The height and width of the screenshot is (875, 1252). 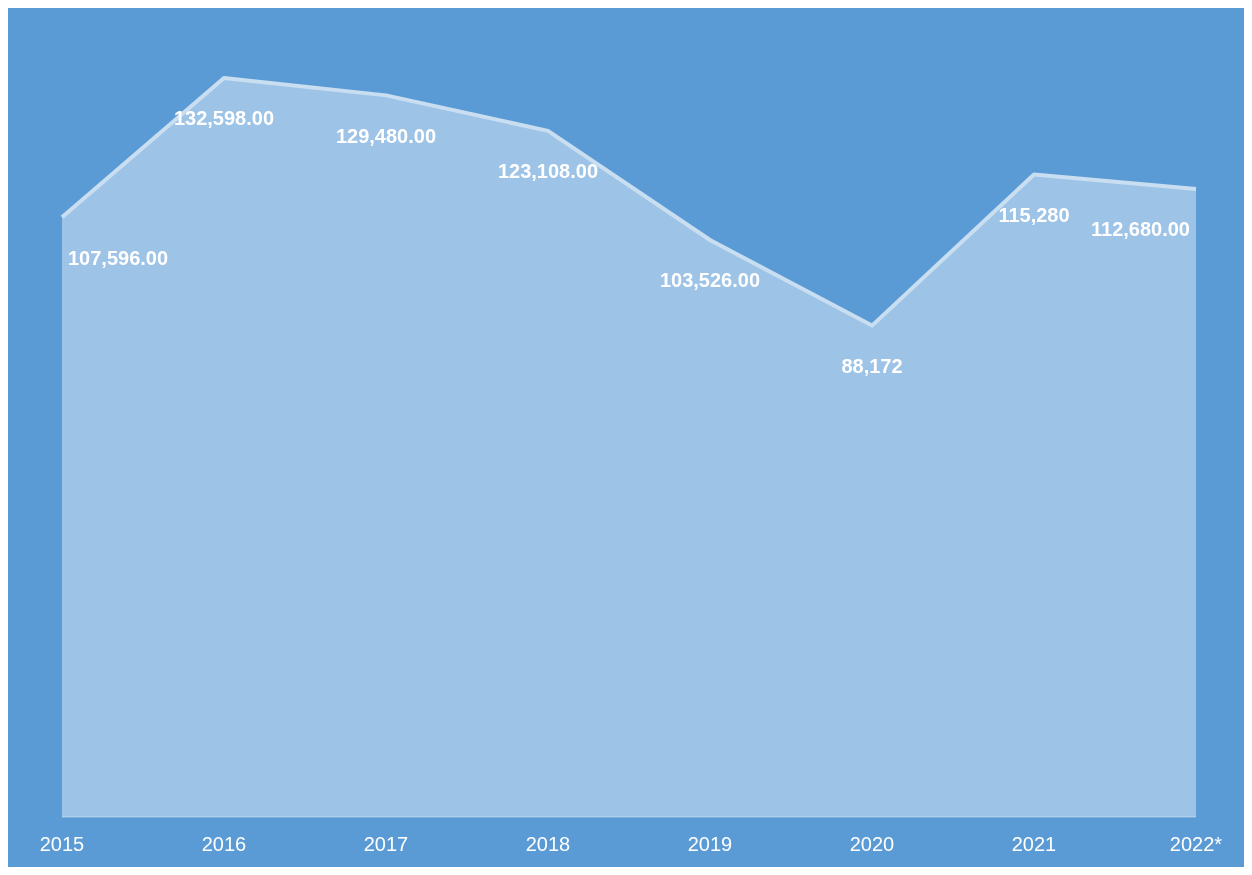 What do you see at coordinates (62, 844) in the screenshot?
I see `x-tick-label: 2015` at bounding box center [62, 844].